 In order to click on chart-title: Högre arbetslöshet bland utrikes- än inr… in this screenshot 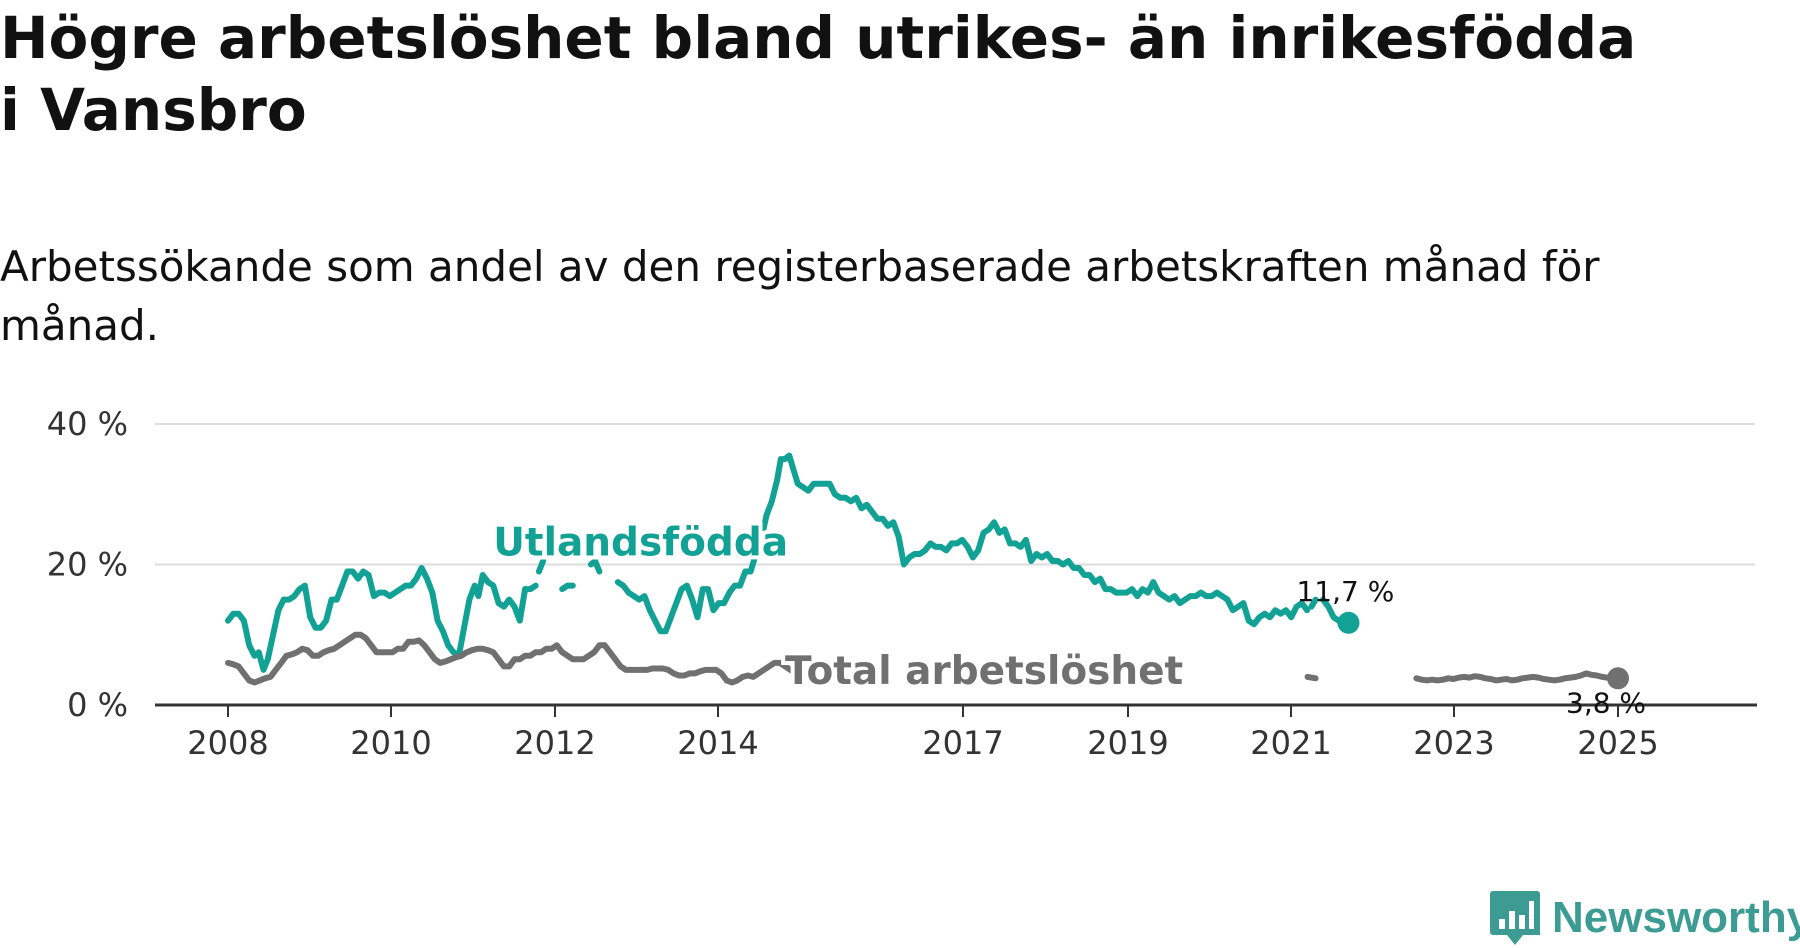, I will do `click(818, 74)`.